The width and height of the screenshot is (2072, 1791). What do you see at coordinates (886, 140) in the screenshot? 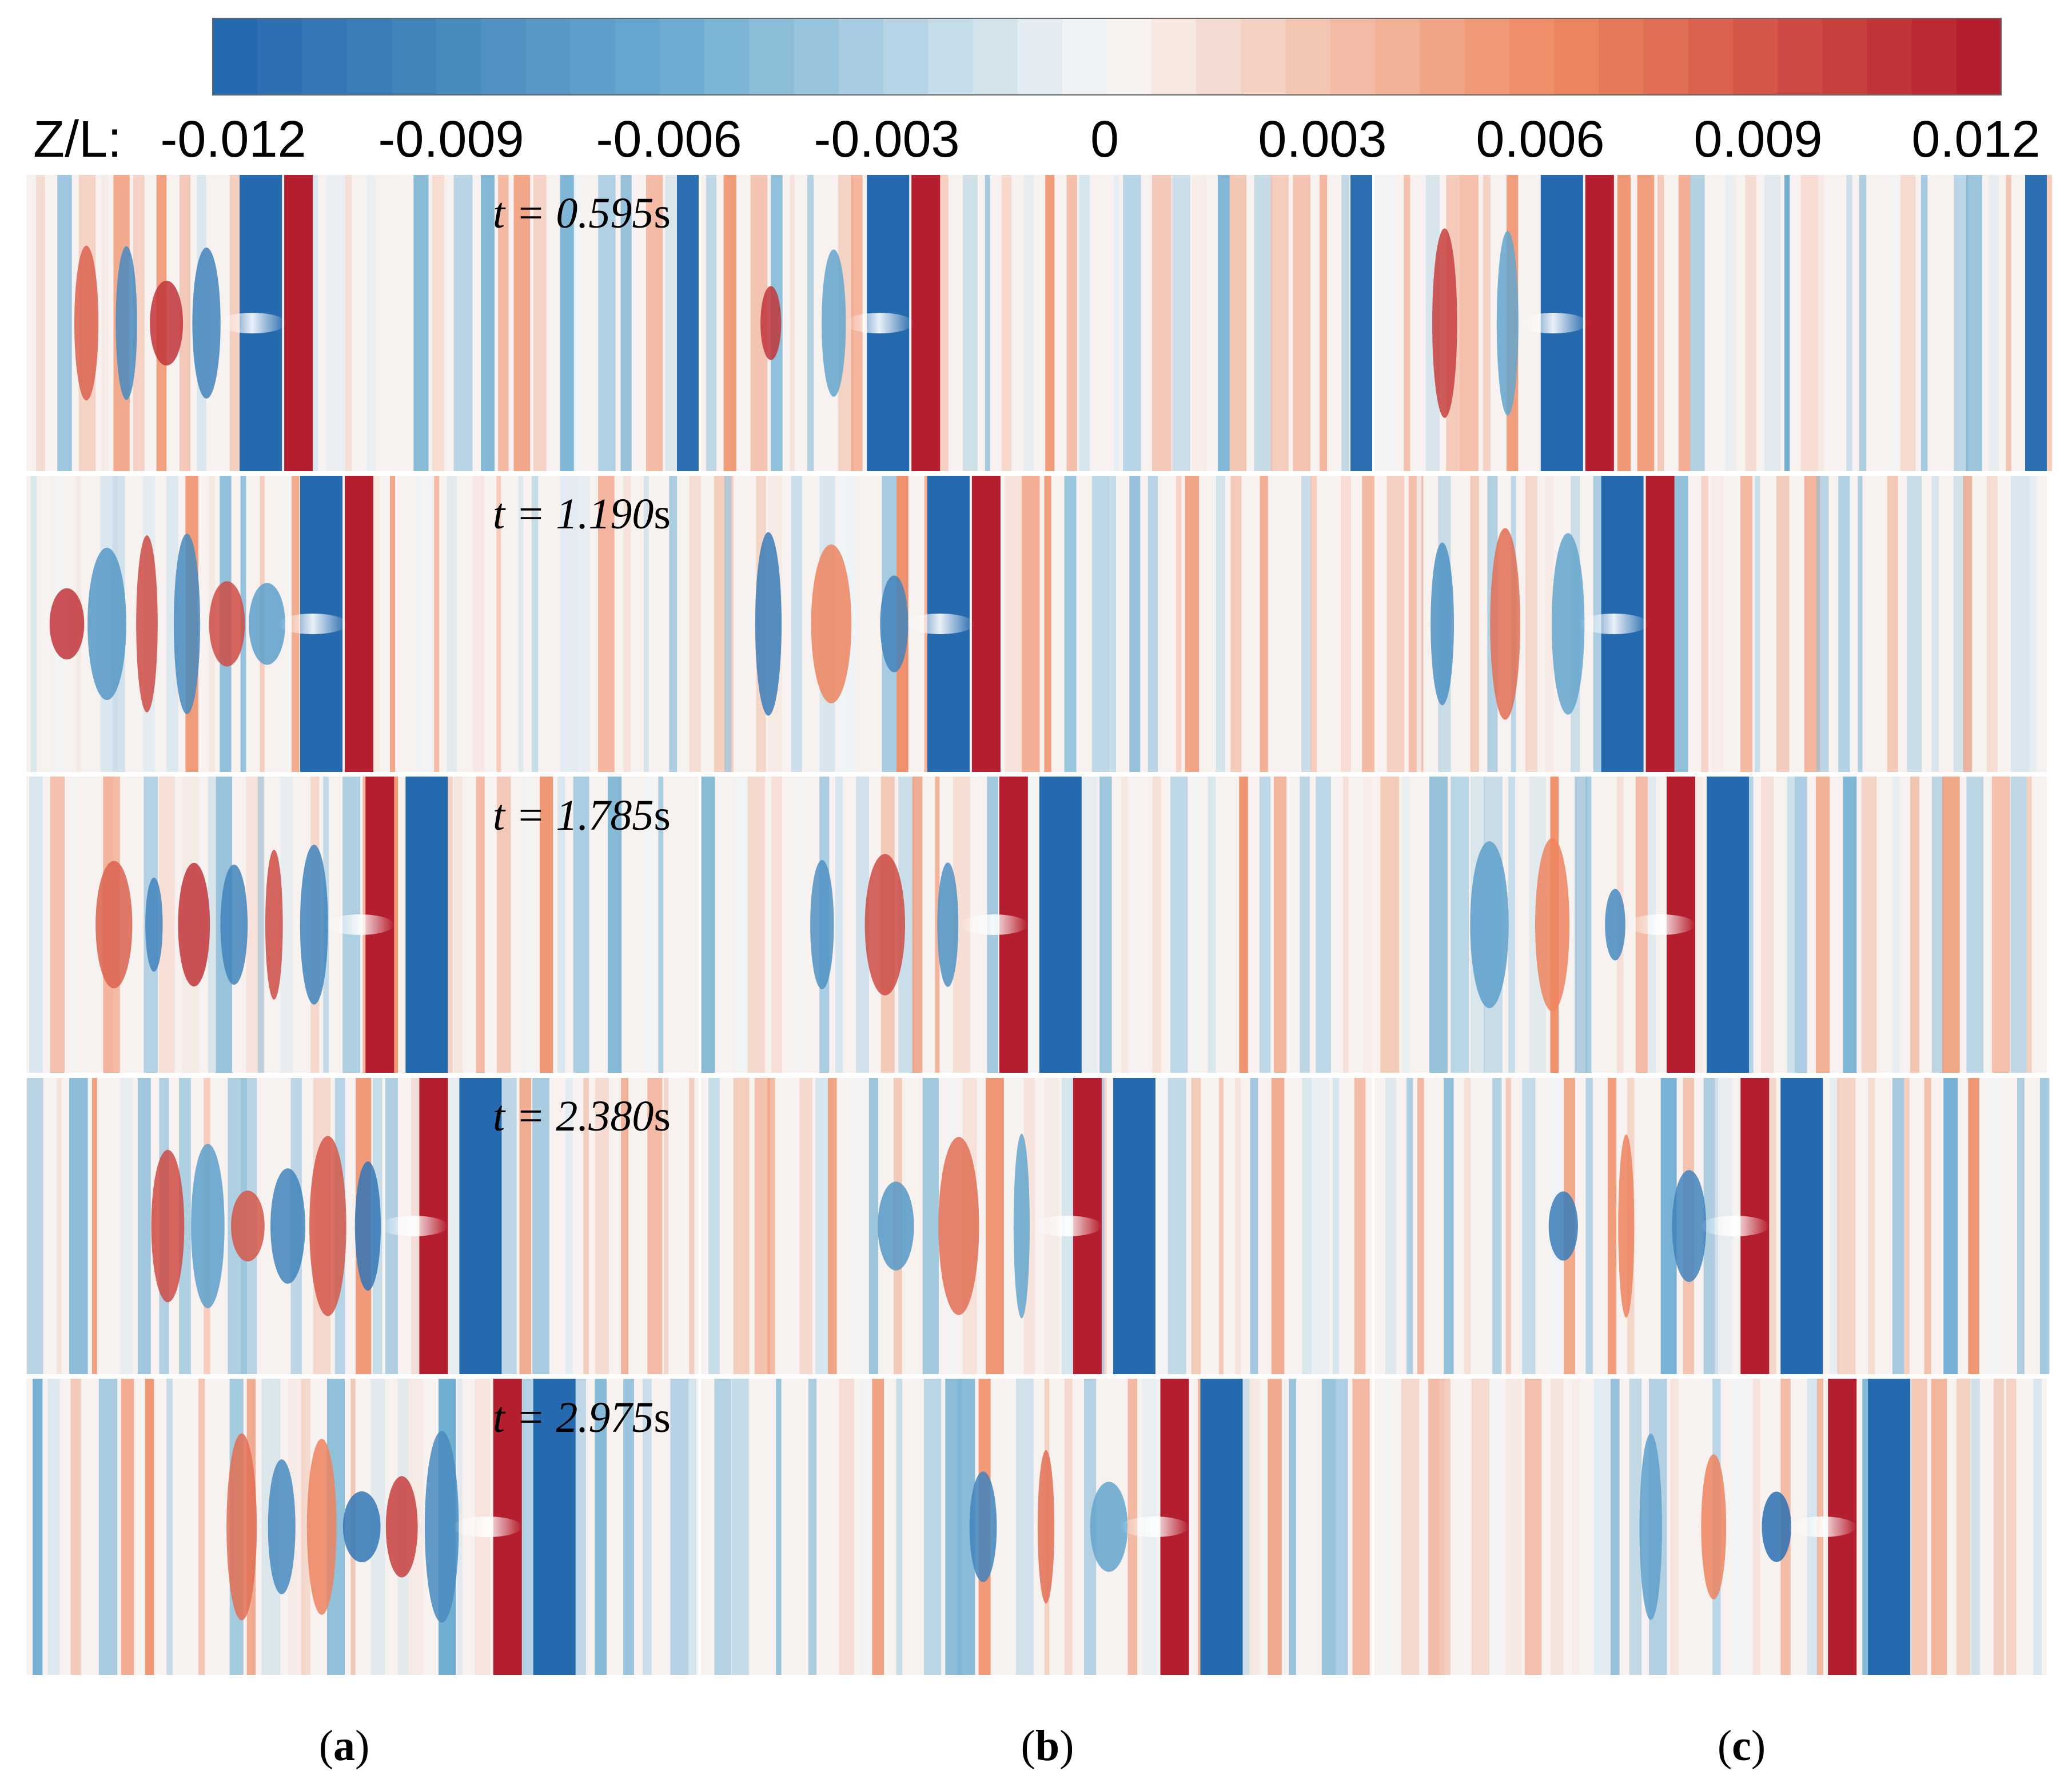
I see `colorbar-tick-label: -0.003` at bounding box center [886, 140].